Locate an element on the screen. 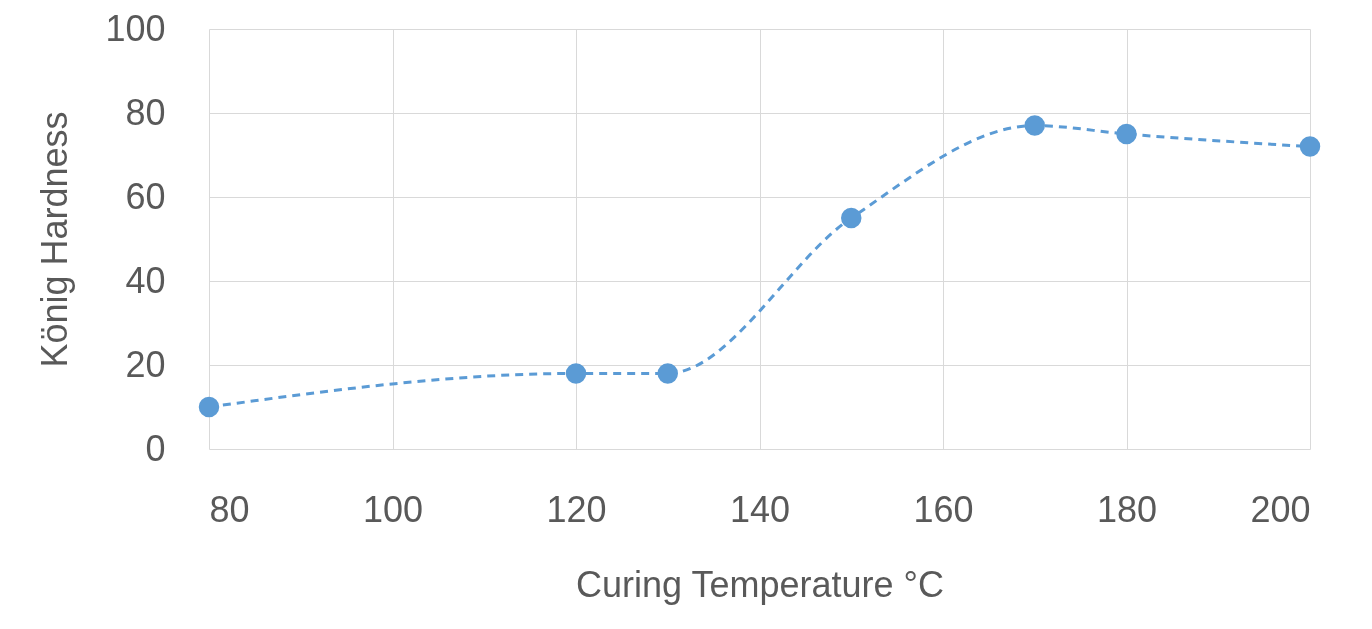 The height and width of the screenshot is (629, 1372). y-axis-title: König Hardness is located at coordinates (55, 239).